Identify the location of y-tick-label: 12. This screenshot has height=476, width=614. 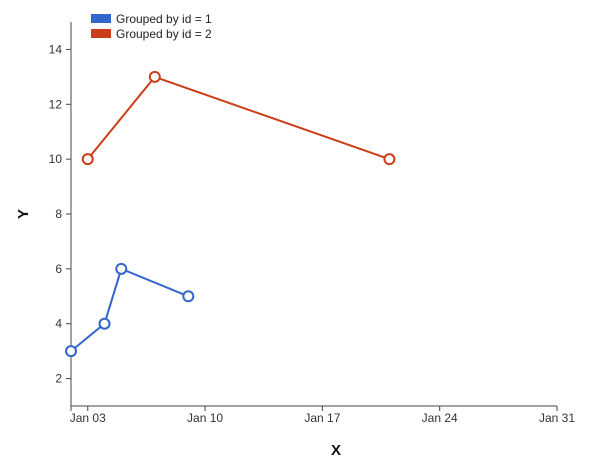
(56, 104).